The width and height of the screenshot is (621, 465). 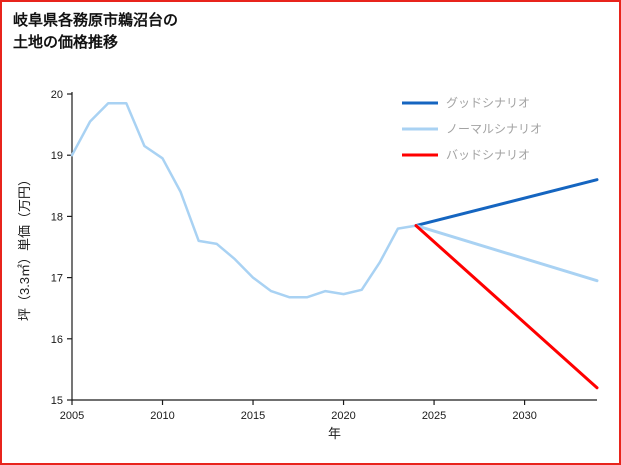 I want to click on x-tick-label: 2015, so click(x=253, y=416).